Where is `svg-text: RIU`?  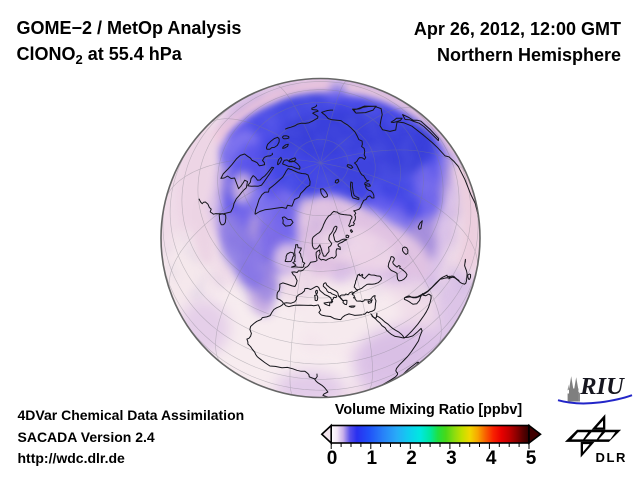
svg-text: RIU is located at coordinates (602, 386).